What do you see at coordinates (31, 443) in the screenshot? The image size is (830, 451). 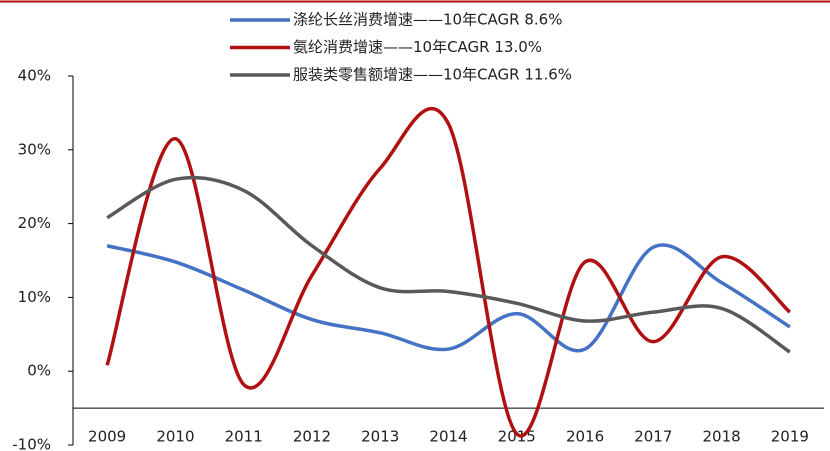 I see `y-tick-label: -10%` at bounding box center [31, 443].